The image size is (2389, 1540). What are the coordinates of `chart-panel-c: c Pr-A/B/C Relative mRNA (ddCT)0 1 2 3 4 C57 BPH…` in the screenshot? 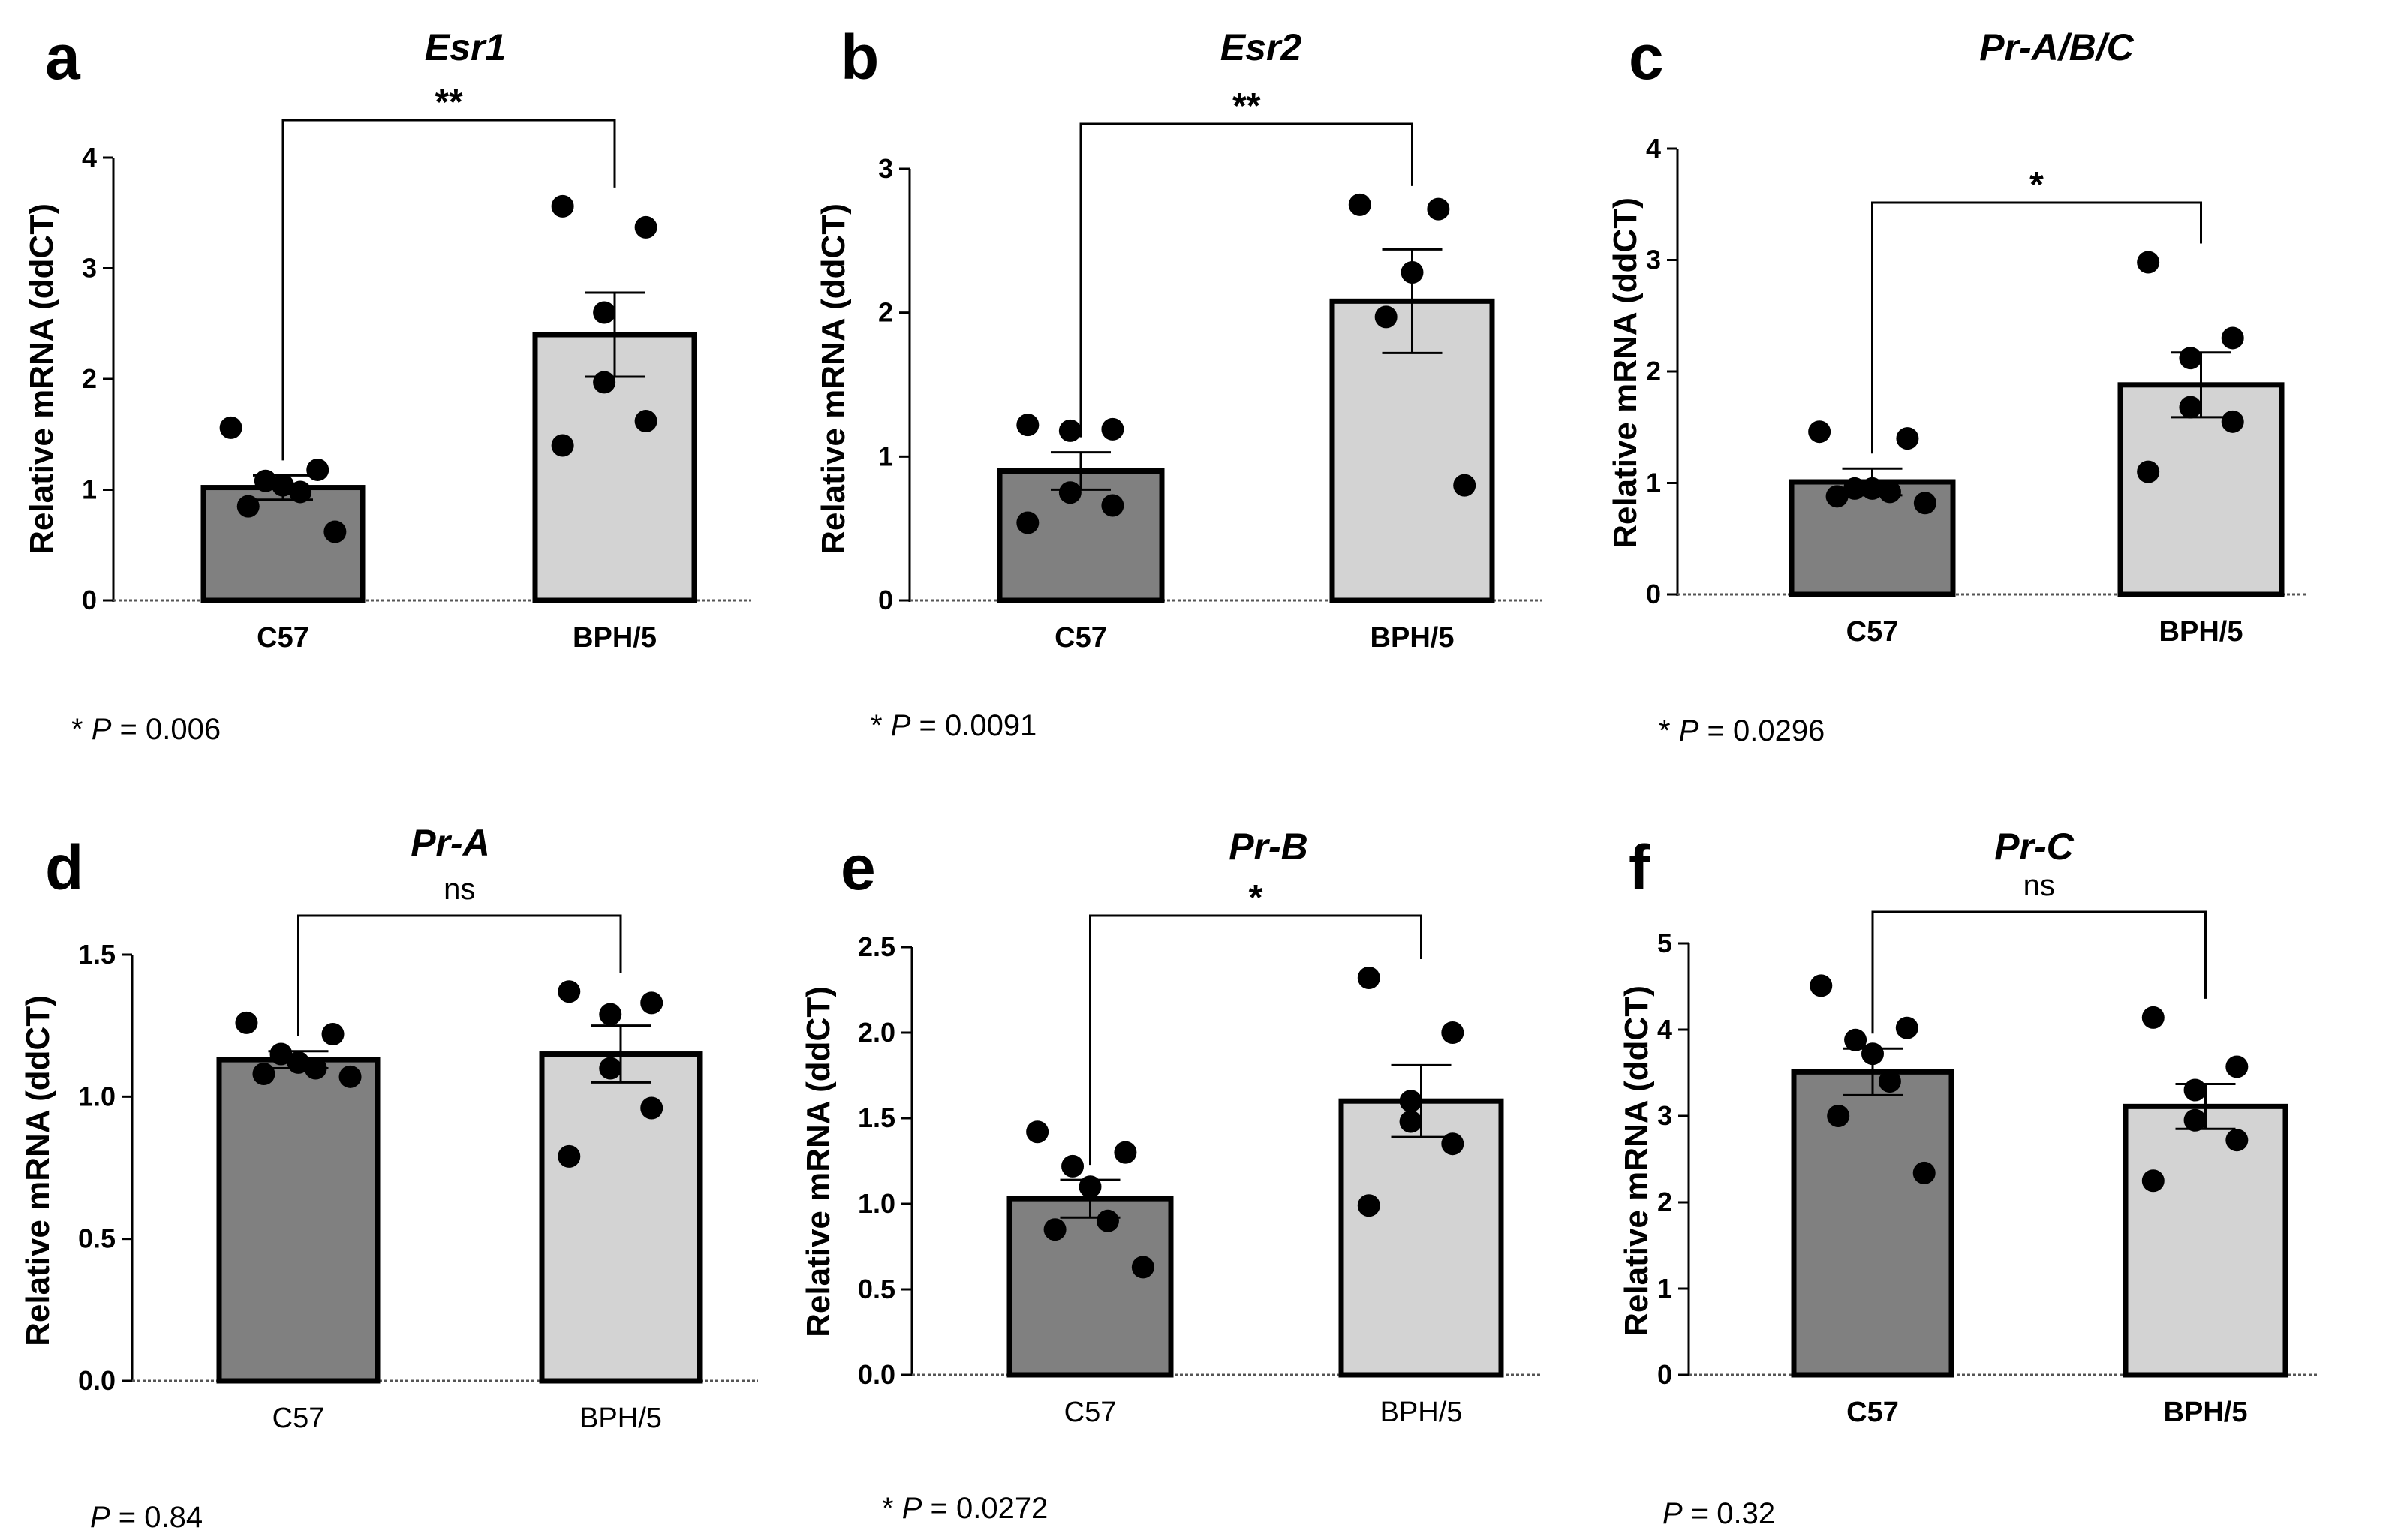 It's located at (1958, 384).